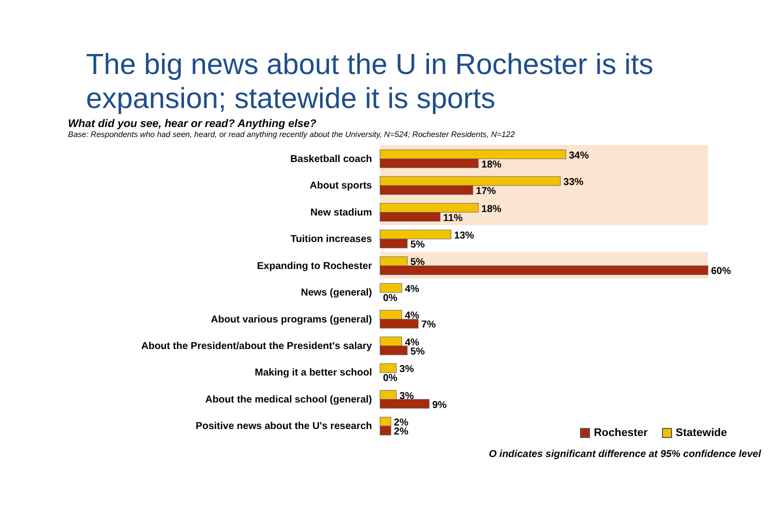 The height and width of the screenshot is (512, 775). I want to click on y-tick-label: News (general), so click(336, 293).